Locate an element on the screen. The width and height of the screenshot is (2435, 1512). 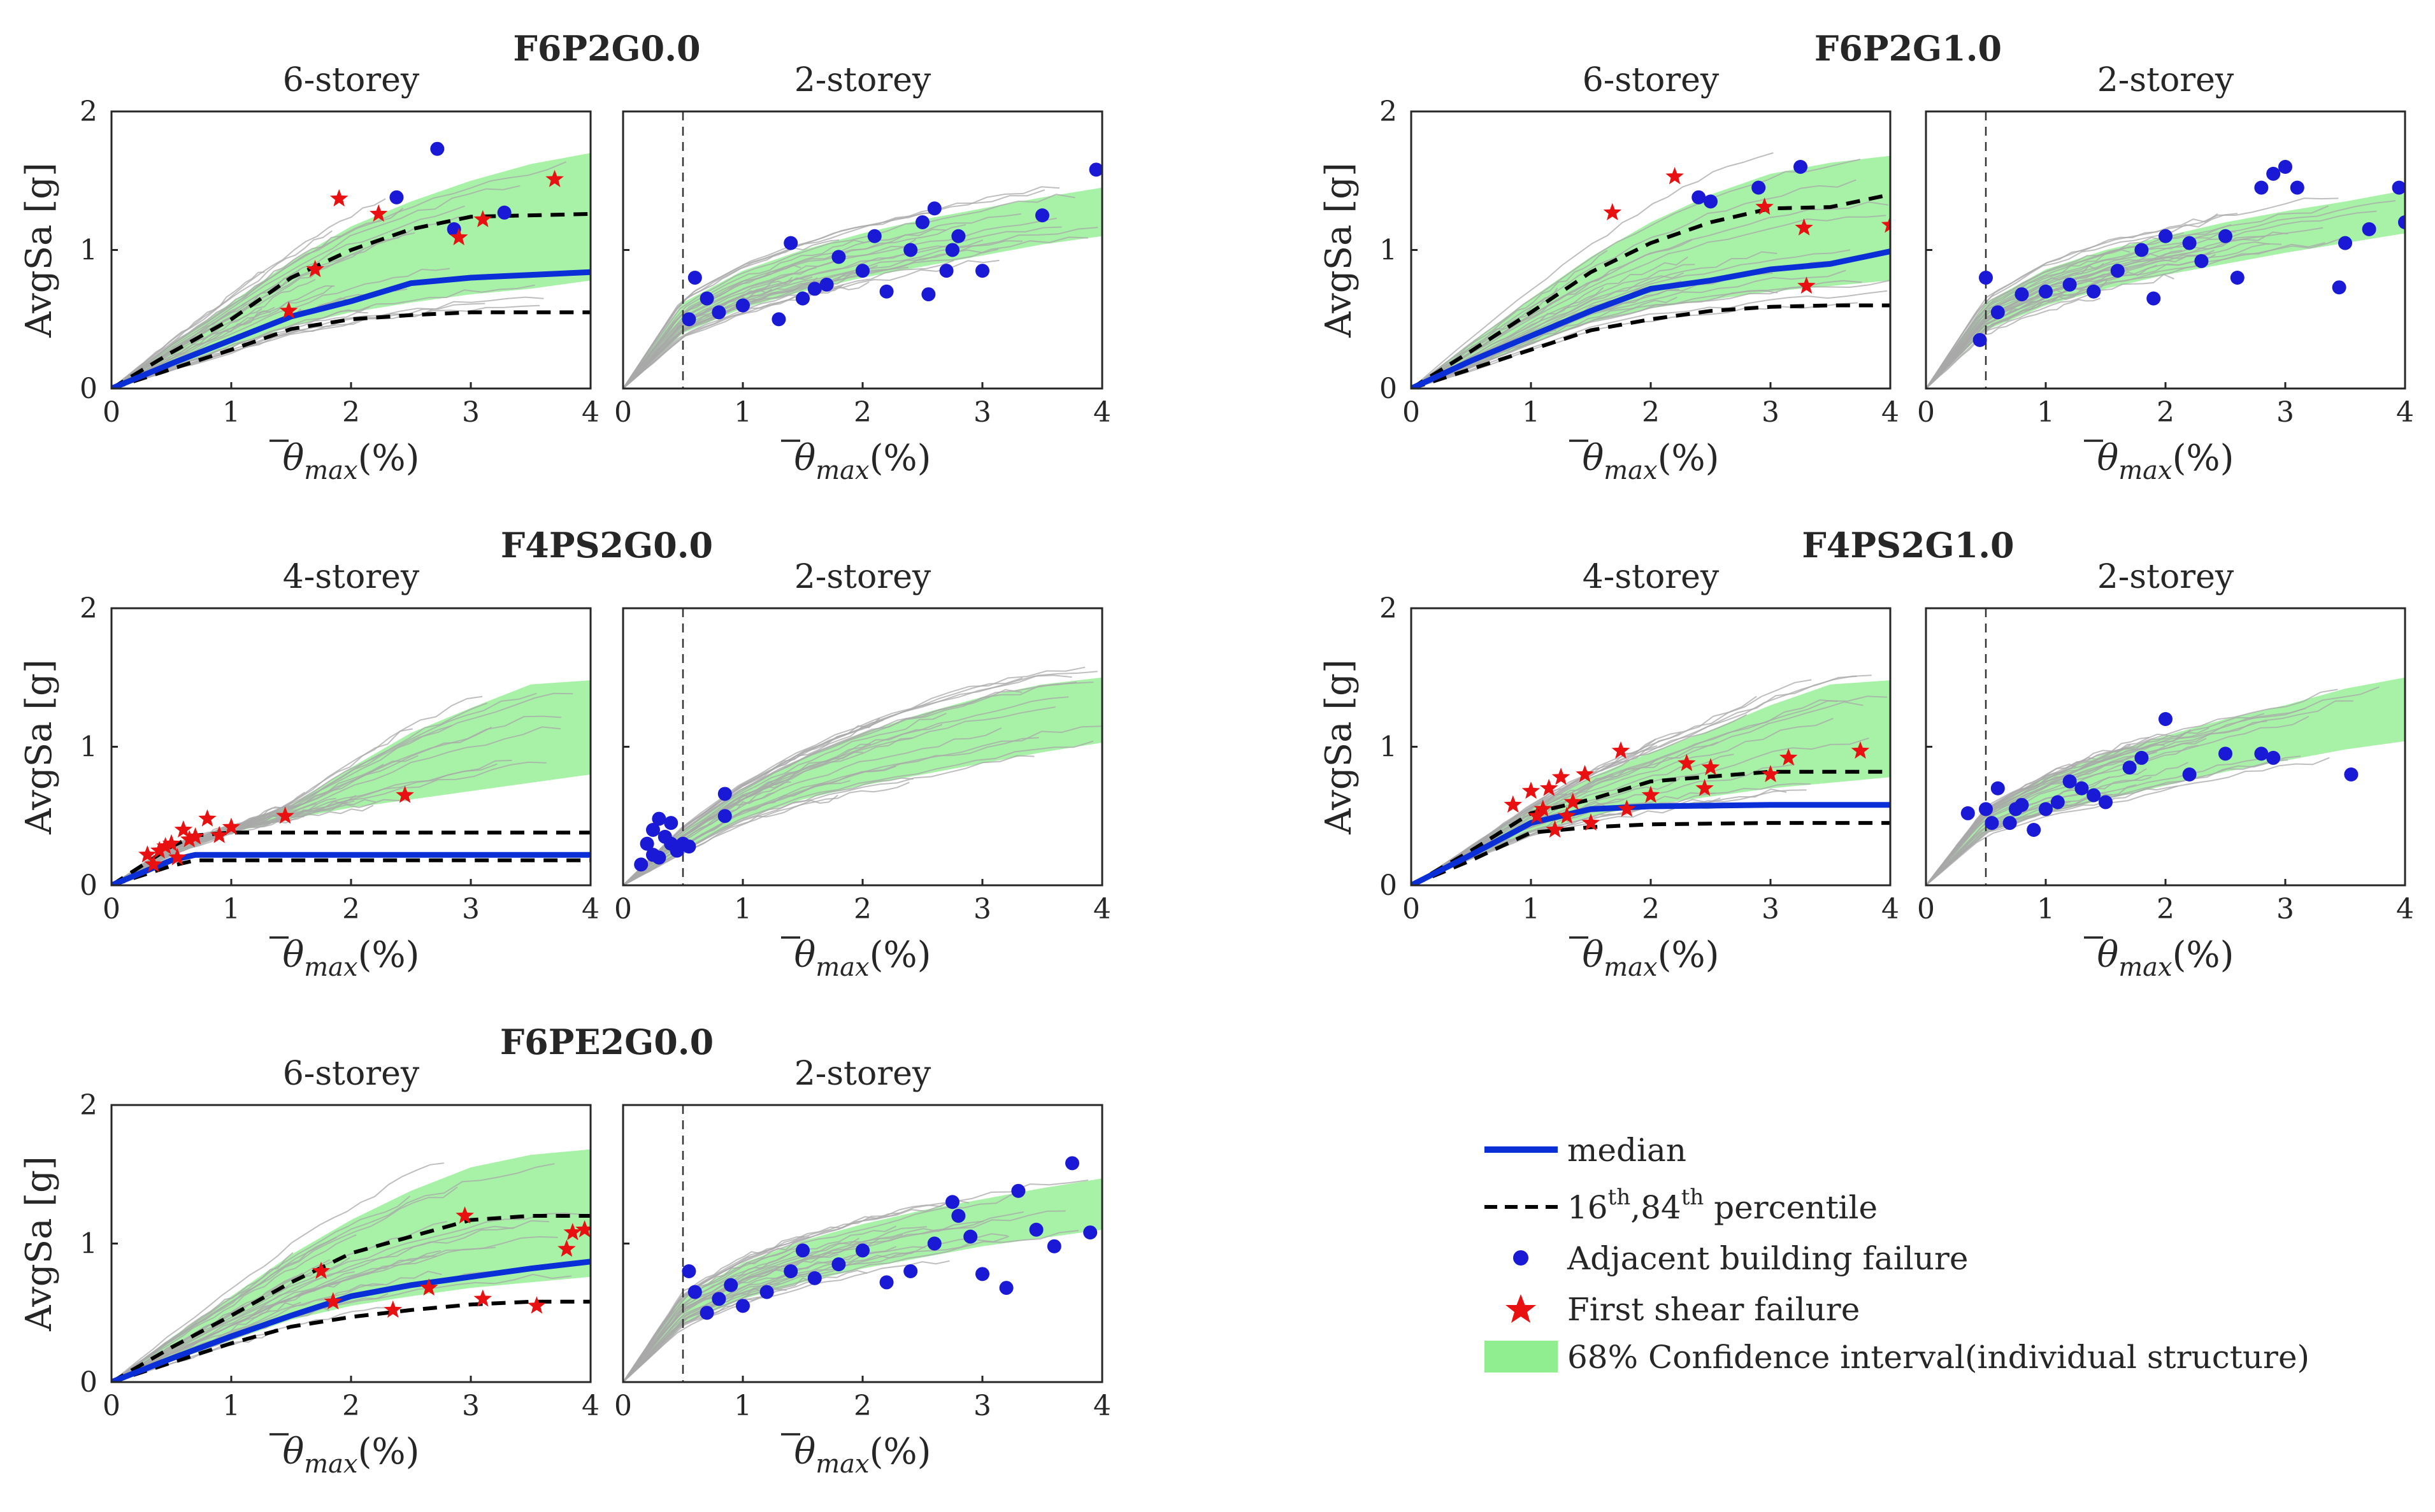
legend-adjacent-label: Adjacent building failure is located at coordinates (1768, 1258).